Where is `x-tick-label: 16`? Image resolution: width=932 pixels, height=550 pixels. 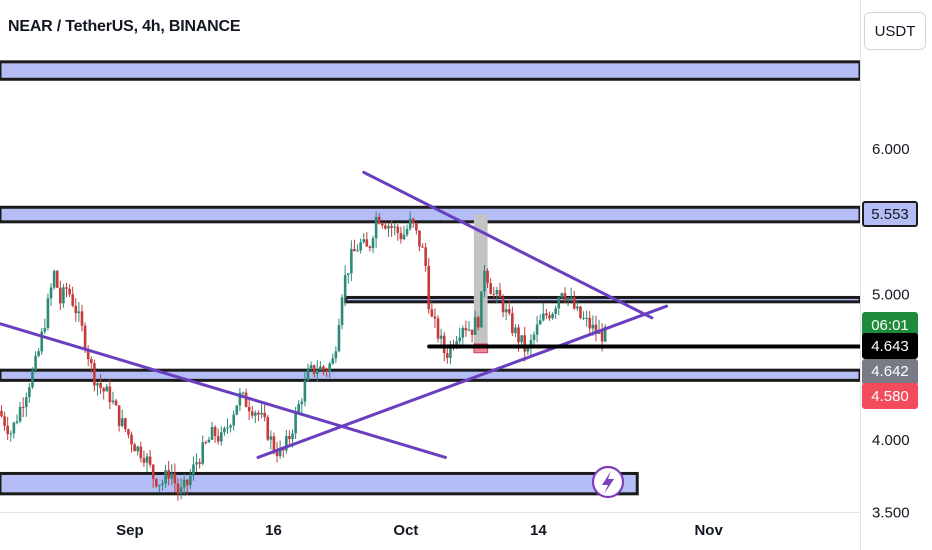 x-tick-label: 16 is located at coordinates (273, 530).